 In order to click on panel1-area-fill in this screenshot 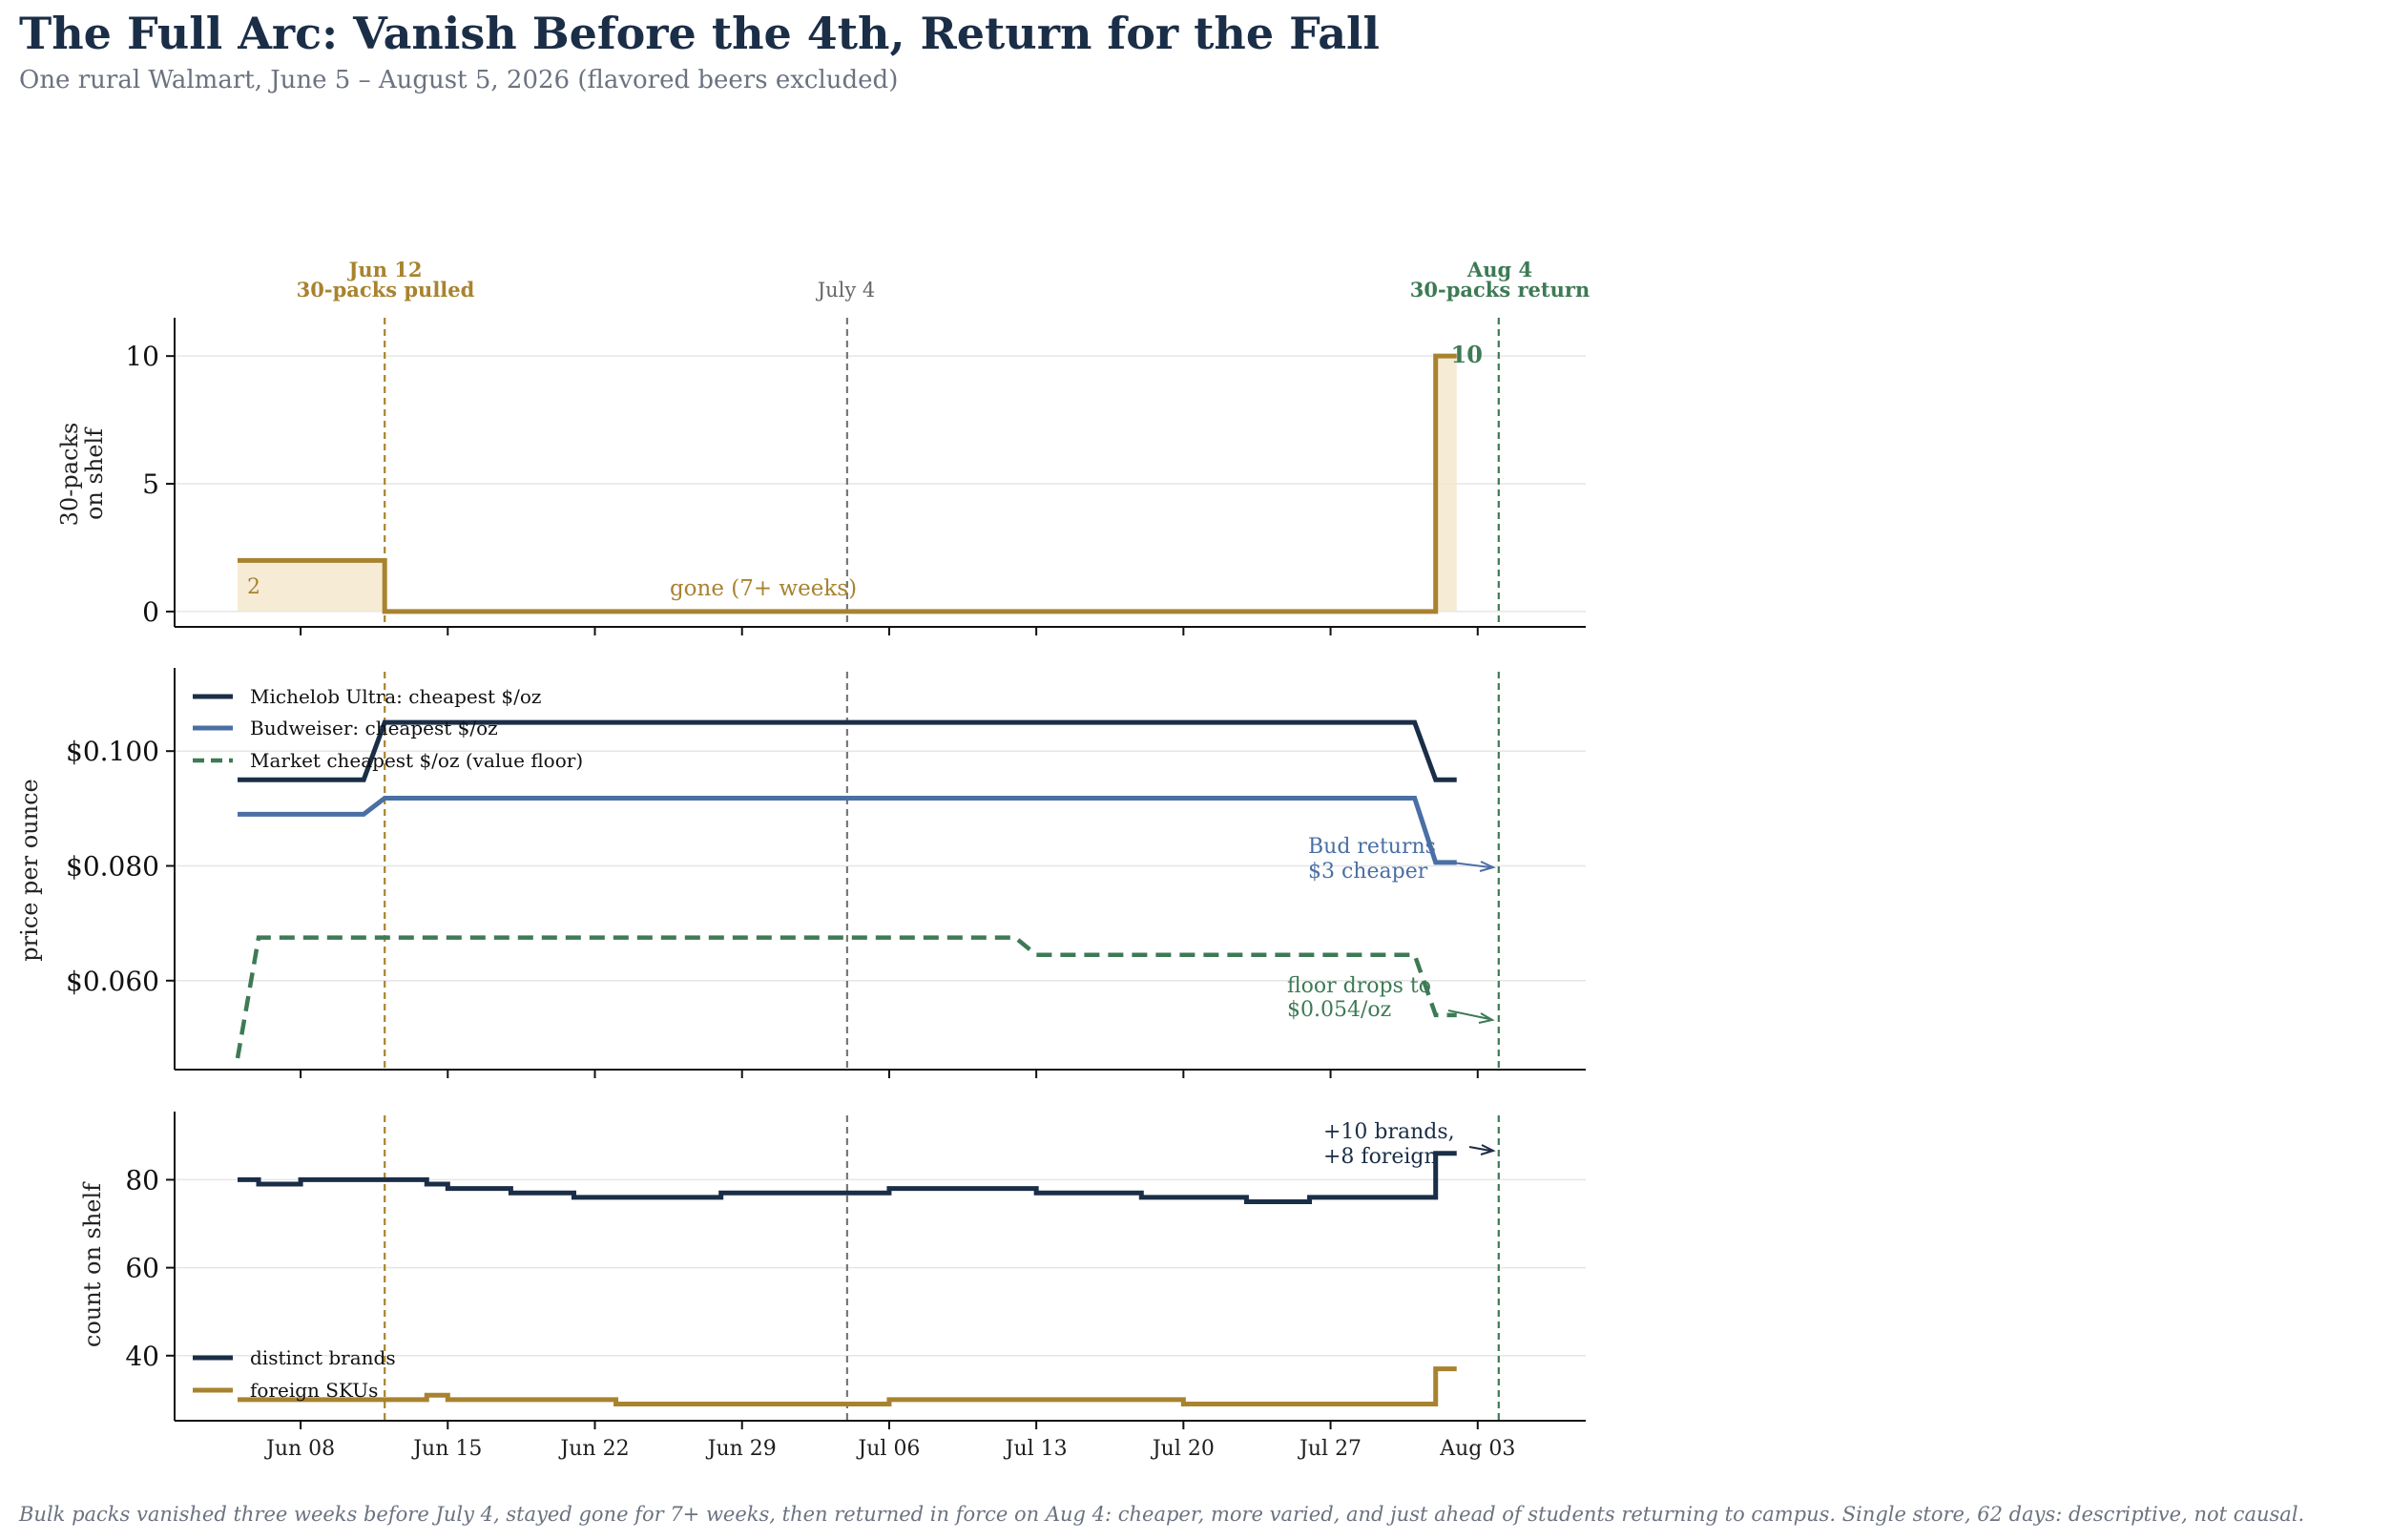, I will do `click(847, 484)`.